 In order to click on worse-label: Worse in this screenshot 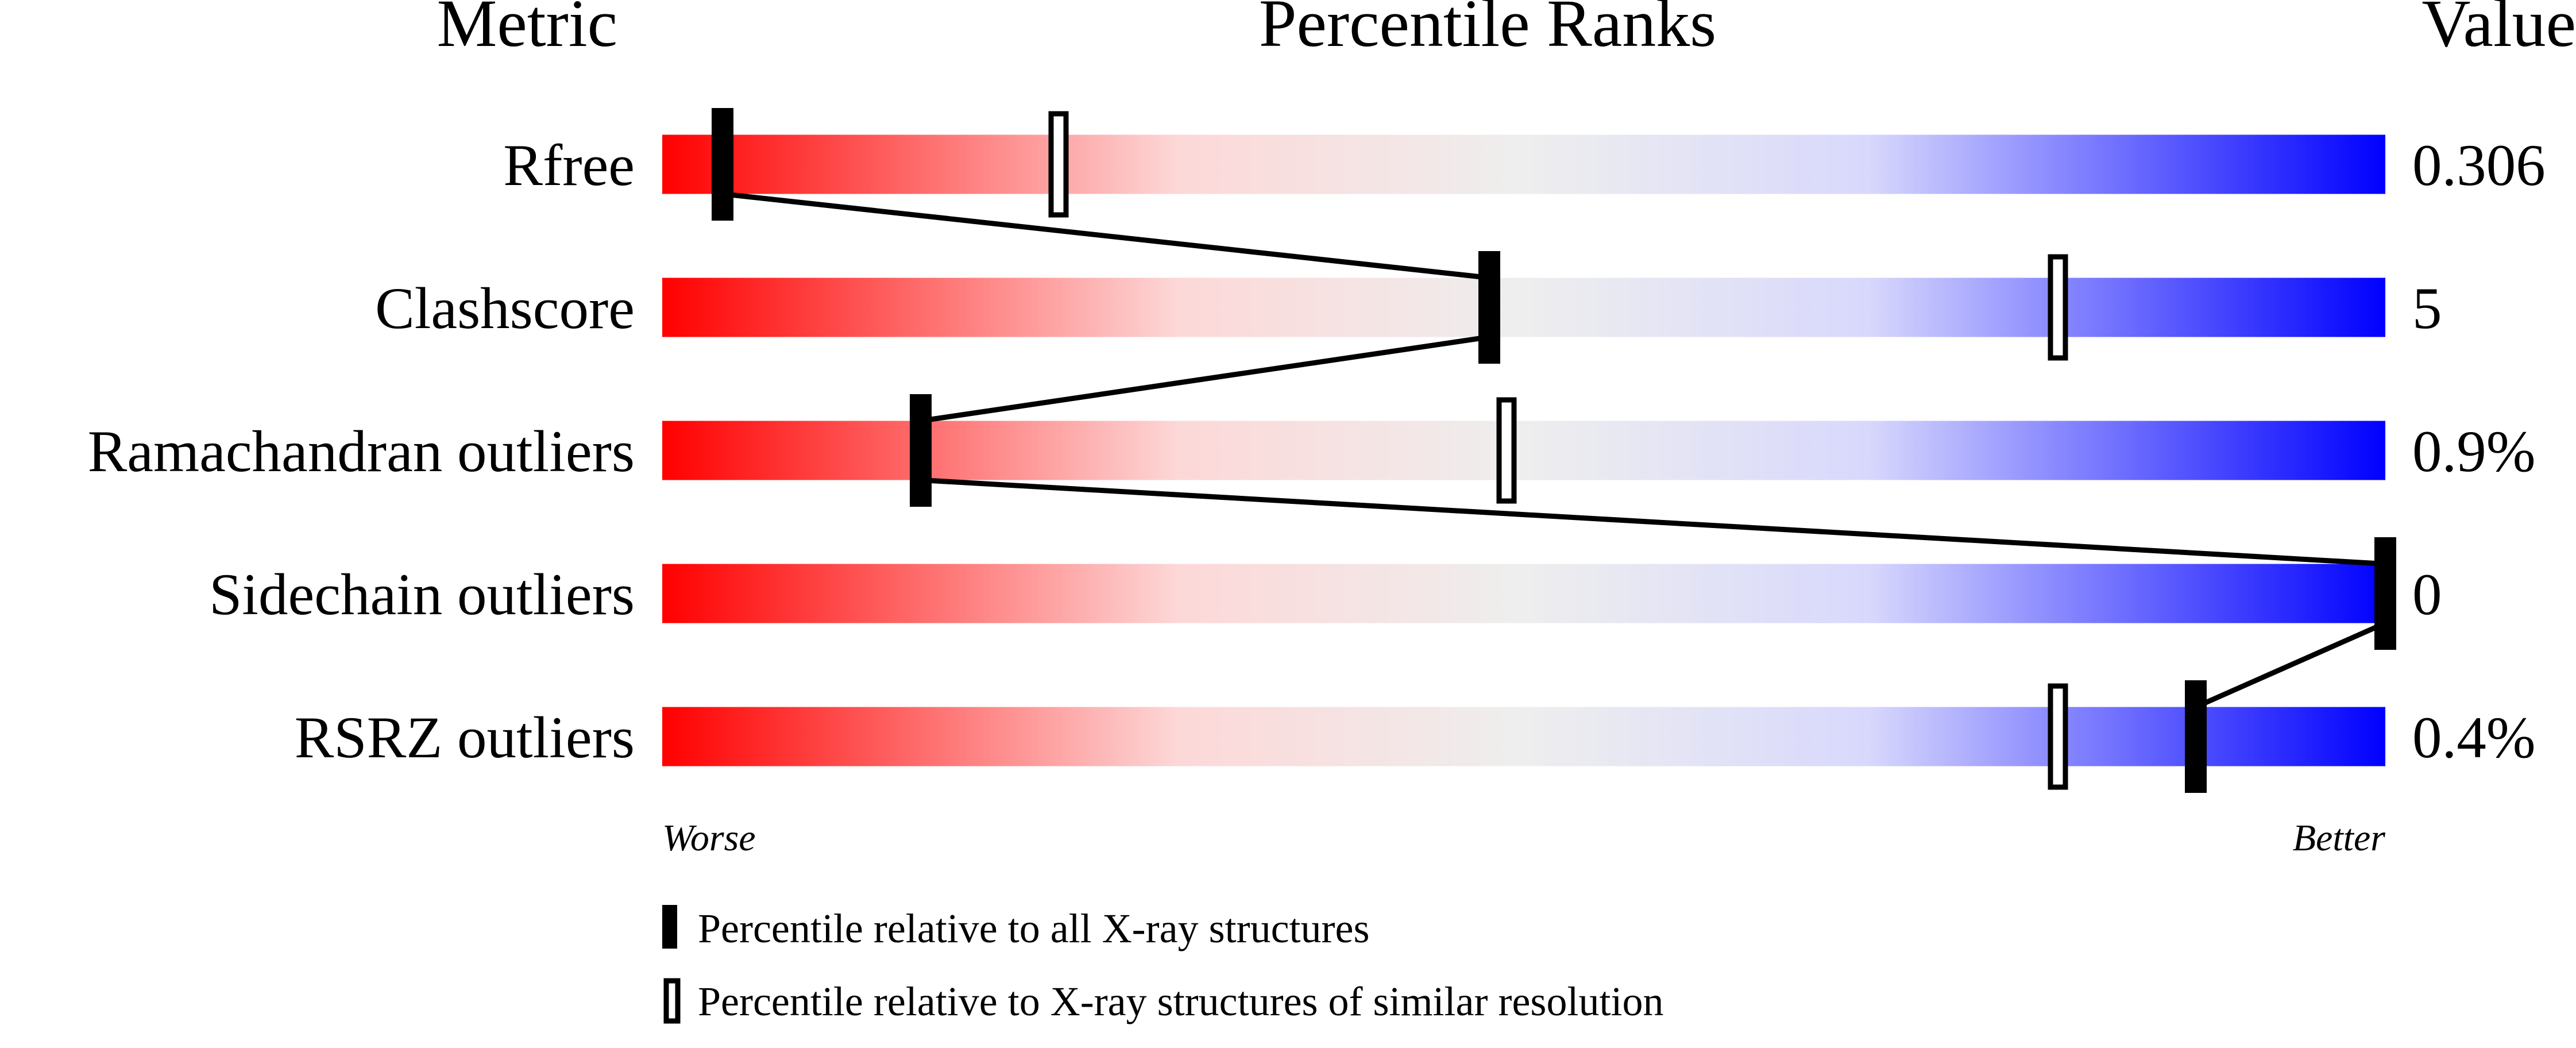, I will do `click(709, 838)`.